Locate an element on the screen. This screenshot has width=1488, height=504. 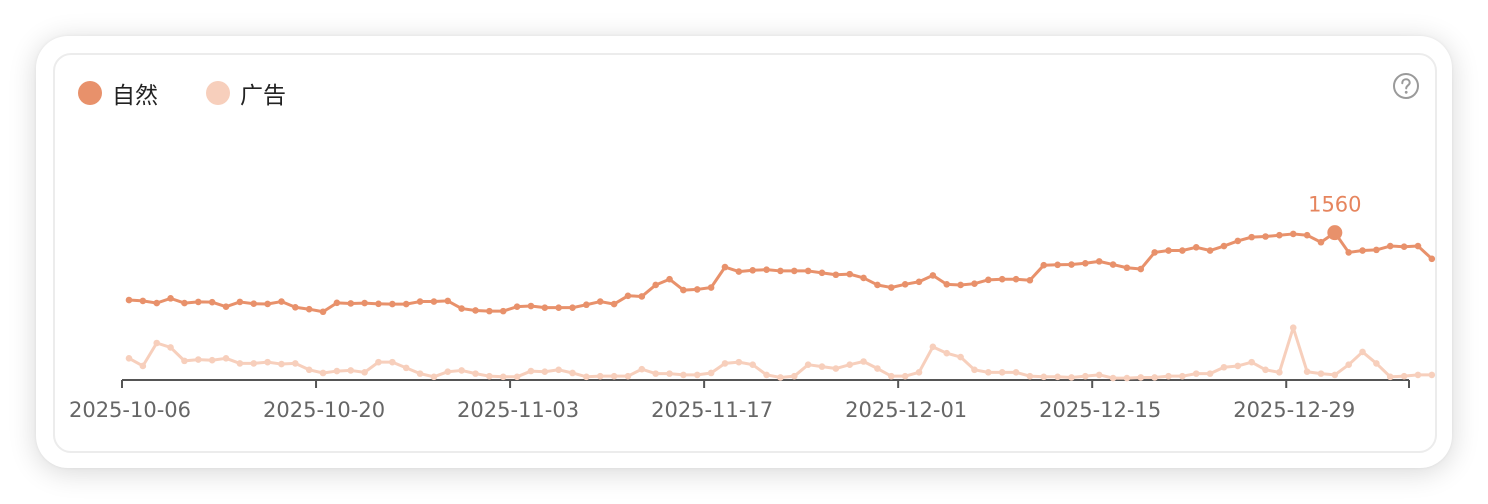
legend-item-organic: 自然 is located at coordinates (118, 93).